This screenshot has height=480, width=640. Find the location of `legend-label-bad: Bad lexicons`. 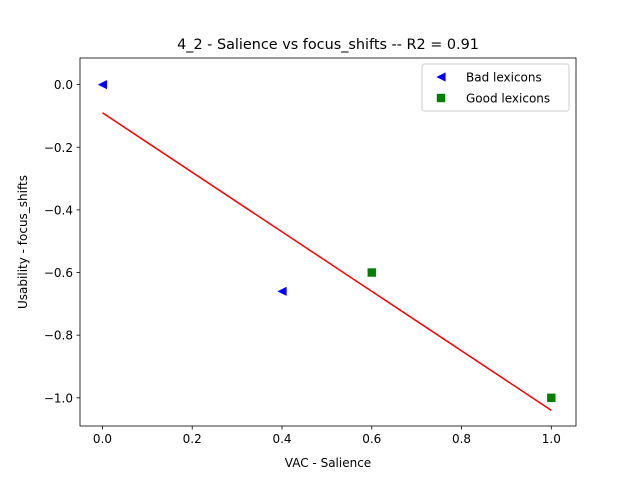

legend-label-bad: Bad lexicons is located at coordinates (504, 78).